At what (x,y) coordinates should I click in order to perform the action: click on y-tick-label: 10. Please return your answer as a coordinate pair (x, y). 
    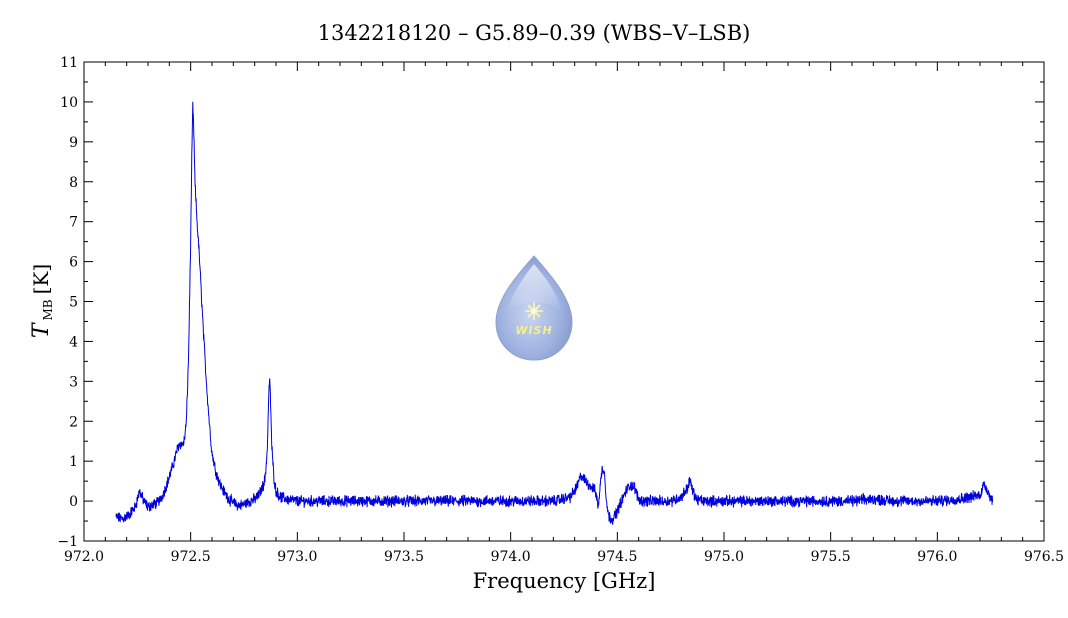
    Looking at the image, I should click on (69, 103).